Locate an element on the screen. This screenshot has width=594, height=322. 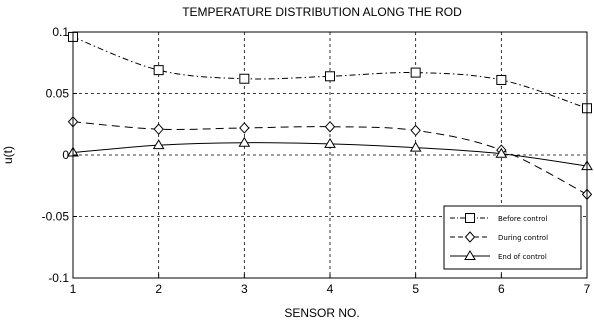
x-tick-label-4: 5 is located at coordinates (415, 289).